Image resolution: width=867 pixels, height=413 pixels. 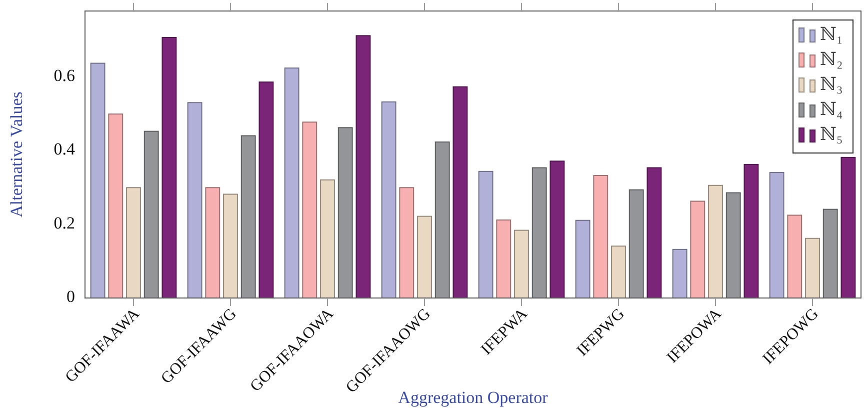 I want to click on legend-label: ℕ₅, so click(x=831, y=134).